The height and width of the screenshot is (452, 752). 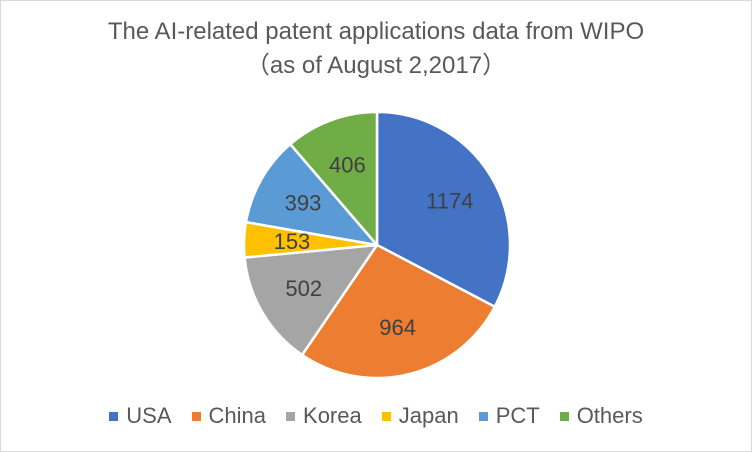 I want to click on data-label-japan: 153, so click(x=292, y=241).